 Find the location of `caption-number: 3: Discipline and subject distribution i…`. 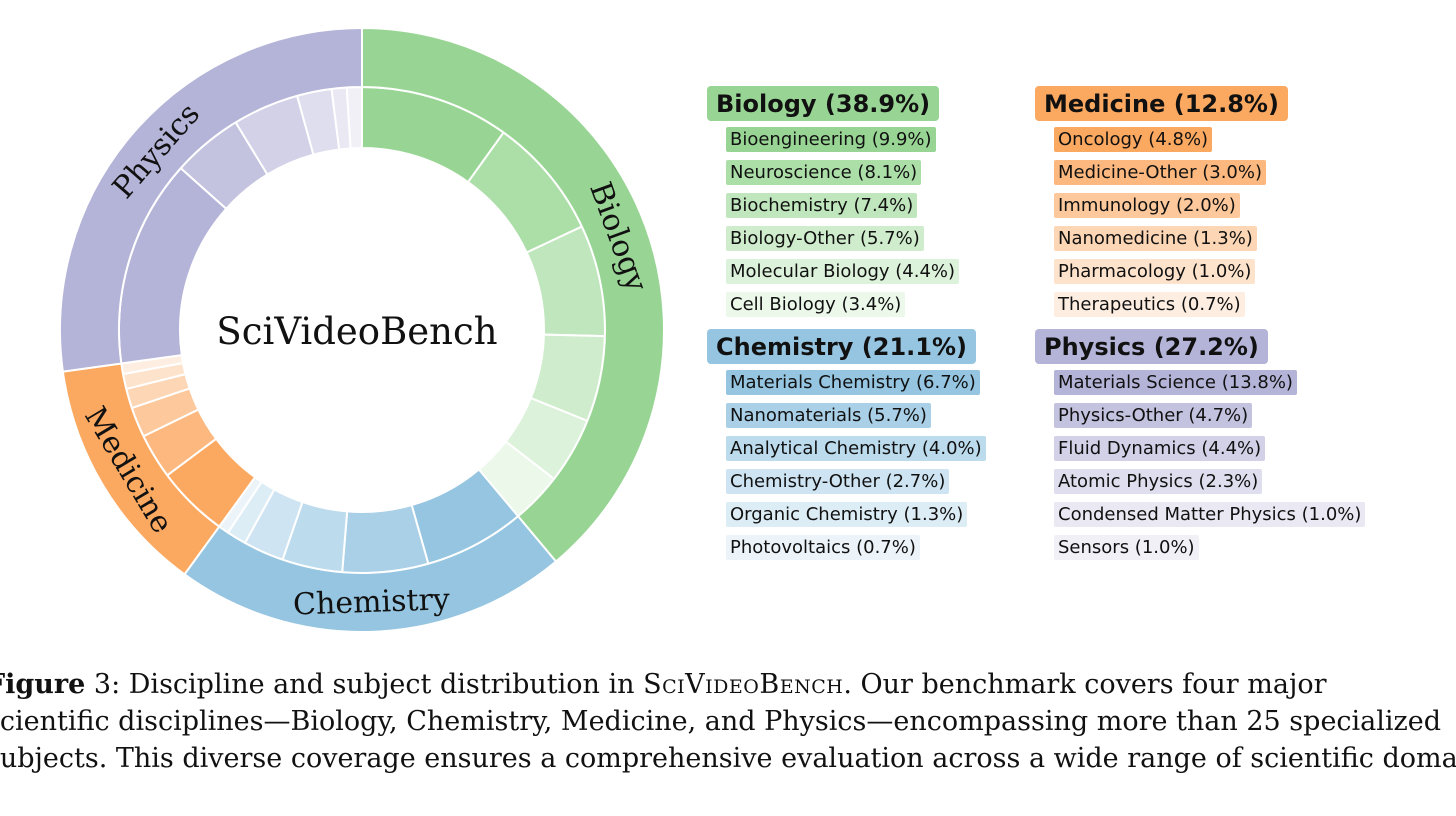

caption-number: 3: Discipline and subject distribution i… is located at coordinates (364, 684).